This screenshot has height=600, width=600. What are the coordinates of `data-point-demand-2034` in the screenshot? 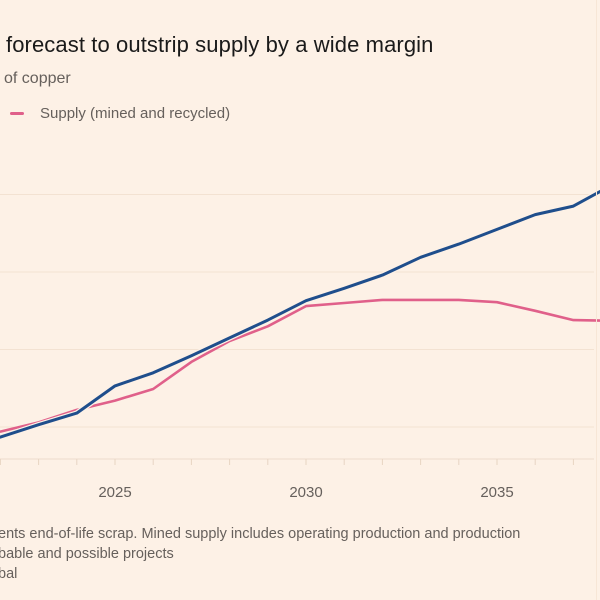 It's located at (459, 244).